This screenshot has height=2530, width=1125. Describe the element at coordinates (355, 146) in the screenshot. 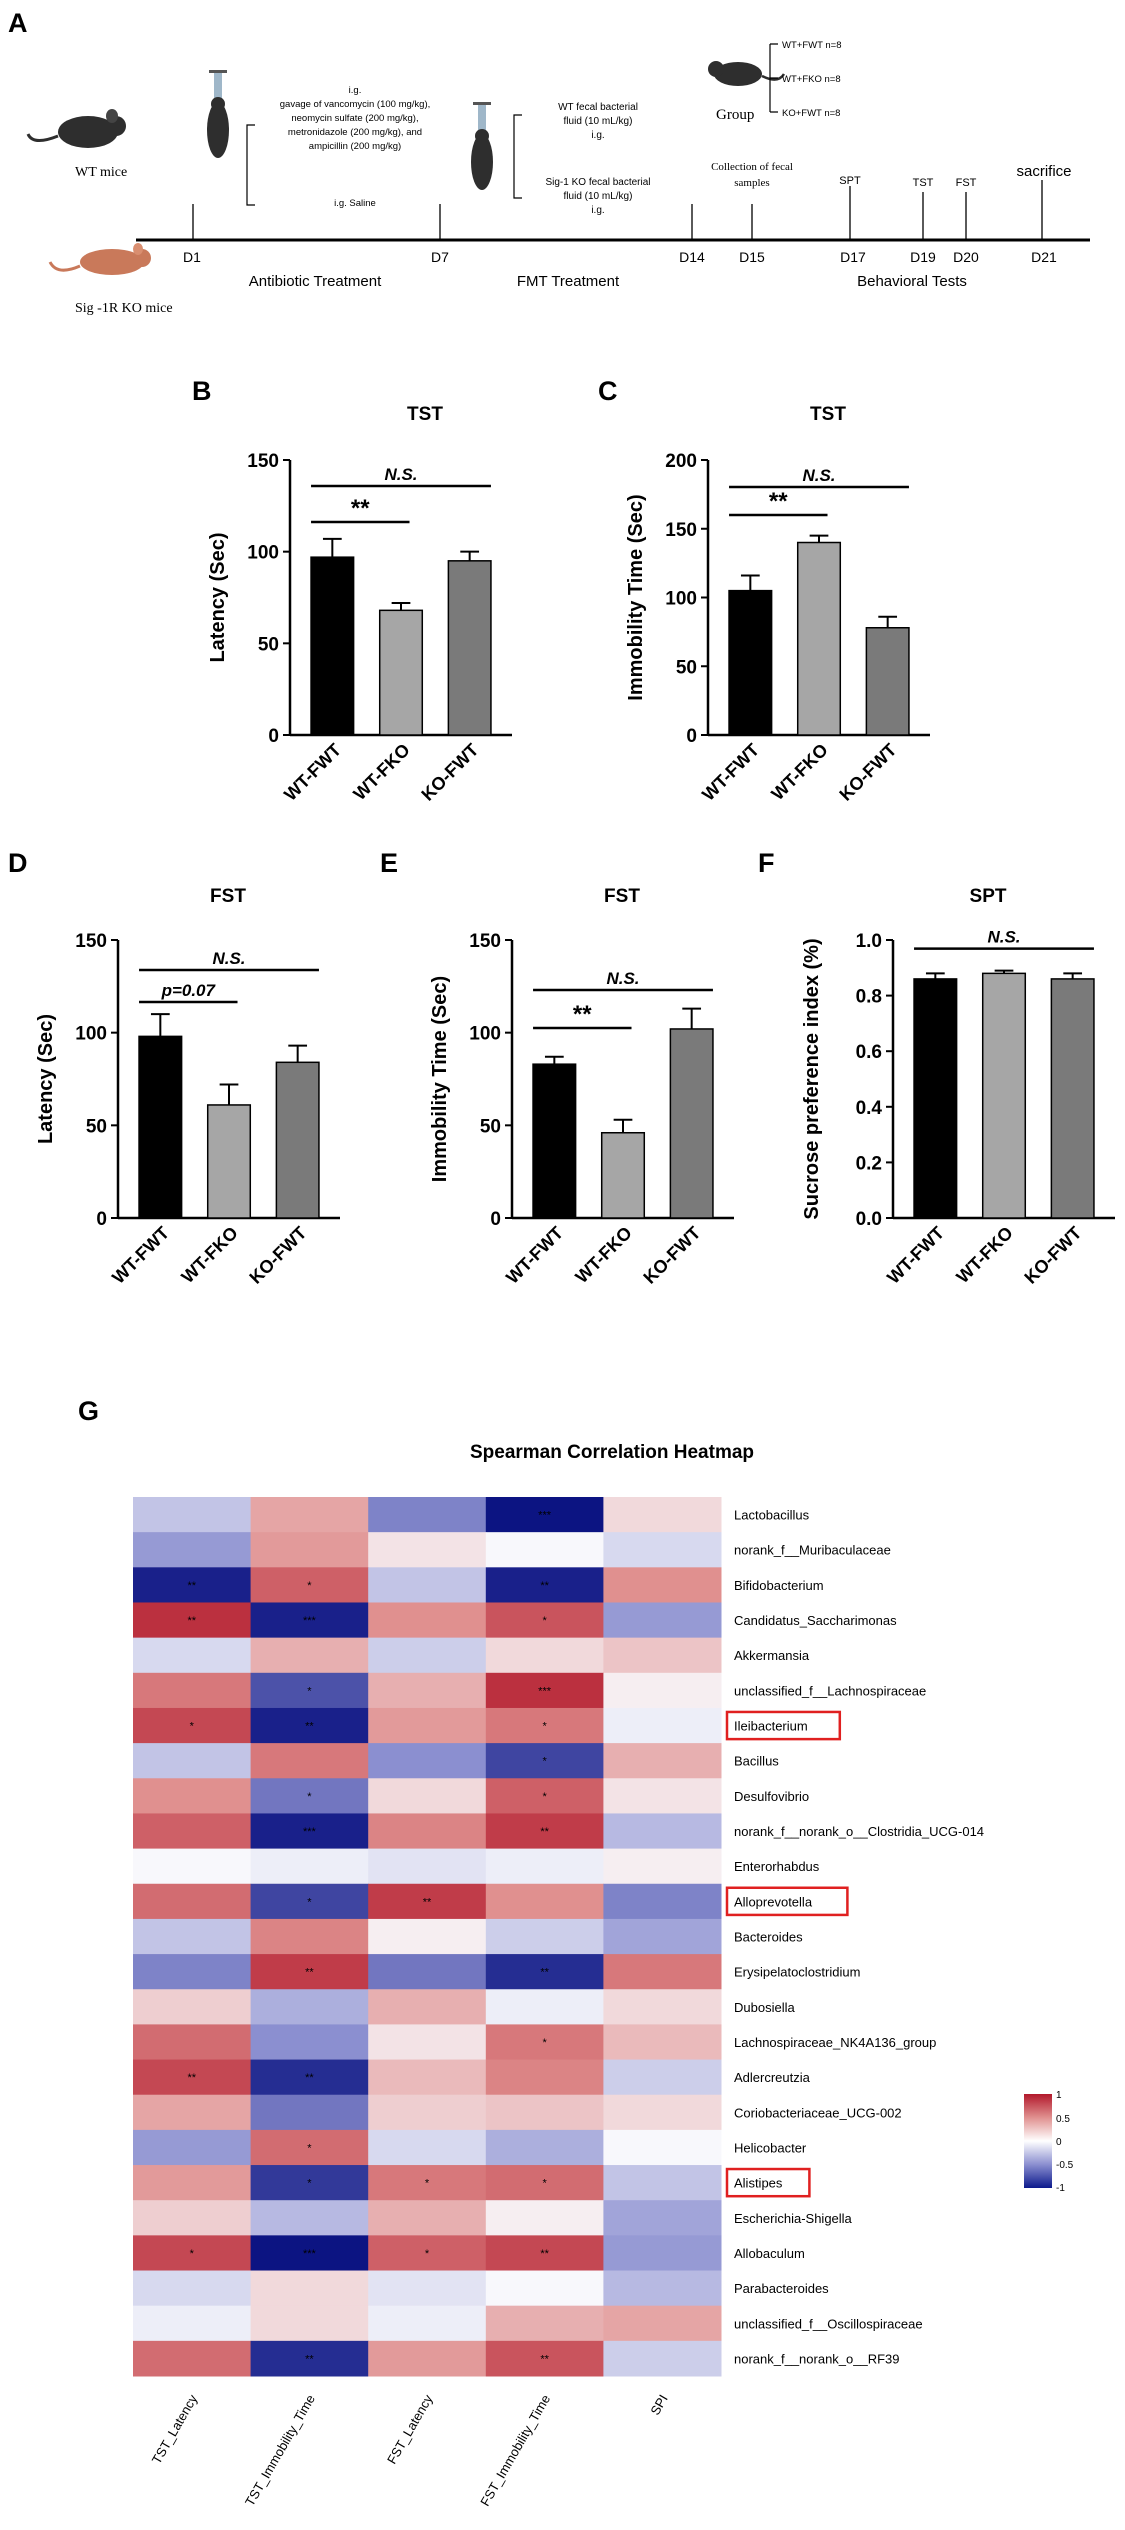

I see `abx-line: ampicillin (200 mg/kg)` at that location.